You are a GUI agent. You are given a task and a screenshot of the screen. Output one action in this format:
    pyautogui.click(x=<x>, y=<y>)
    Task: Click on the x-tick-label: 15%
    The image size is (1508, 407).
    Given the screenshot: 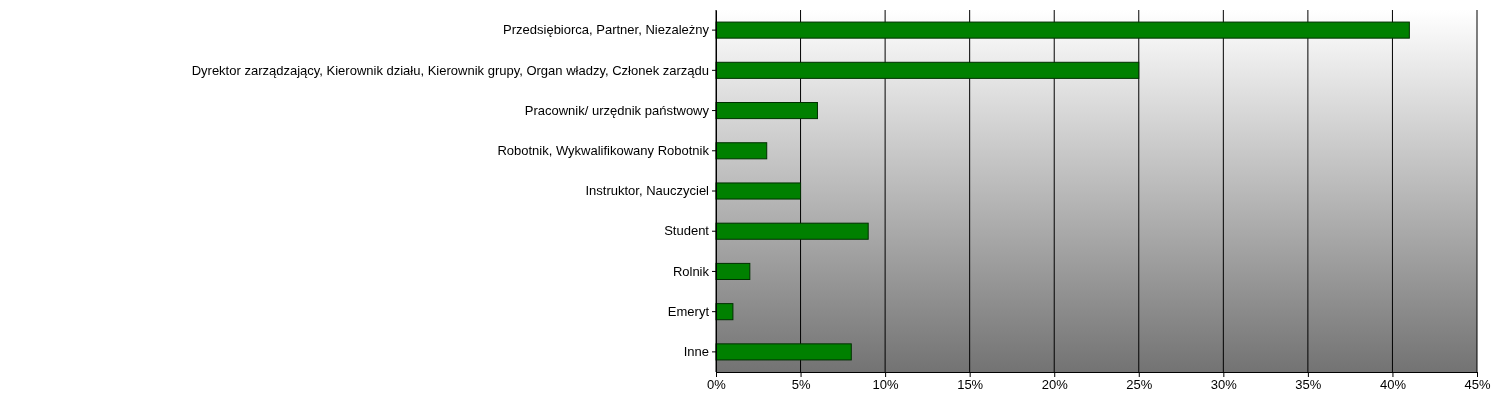 What is the action you would take?
    pyautogui.click(x=970, y=385)
    